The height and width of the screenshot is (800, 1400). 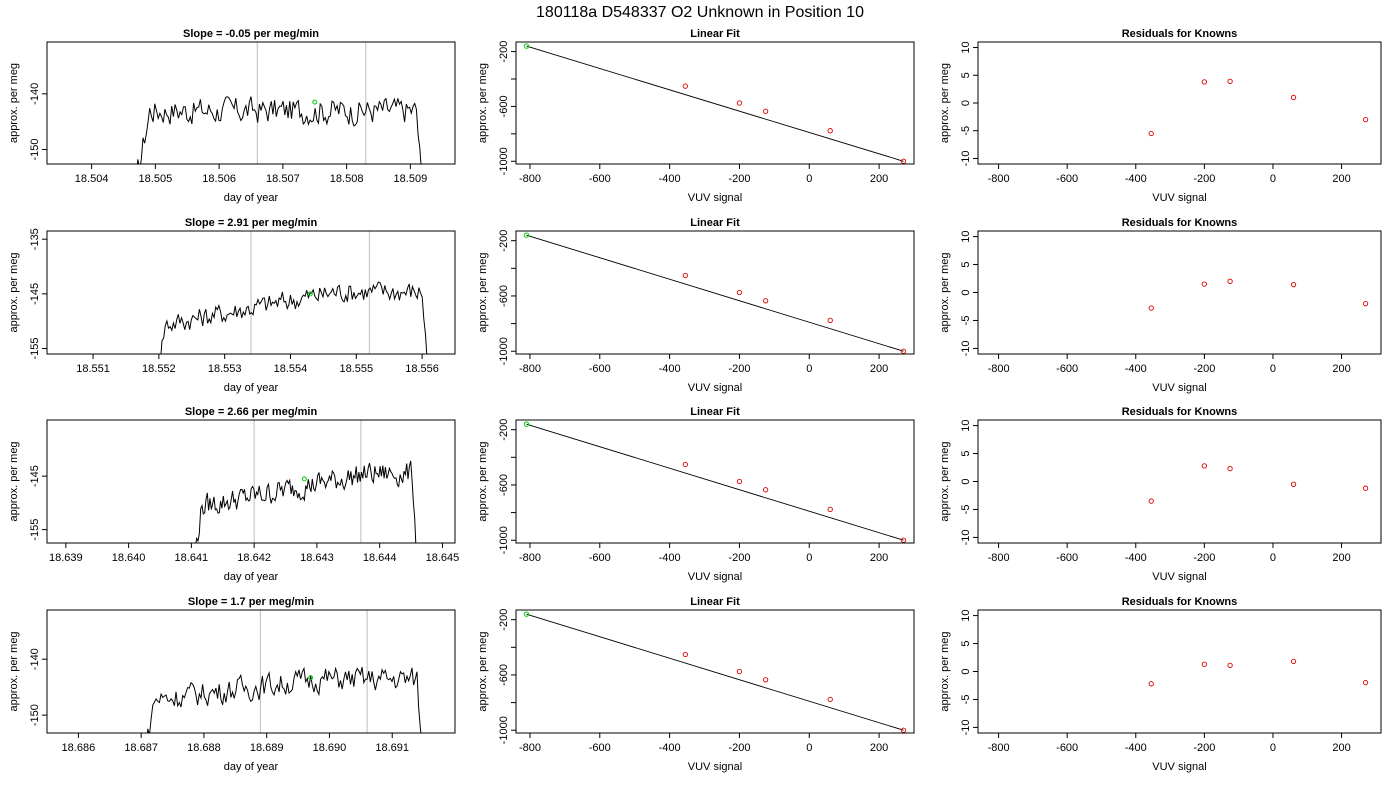 What do you see at coordinates (317, 558) in the screenshot?
I see `x-tick-label: 18.643` at bounding box center [317, 558].